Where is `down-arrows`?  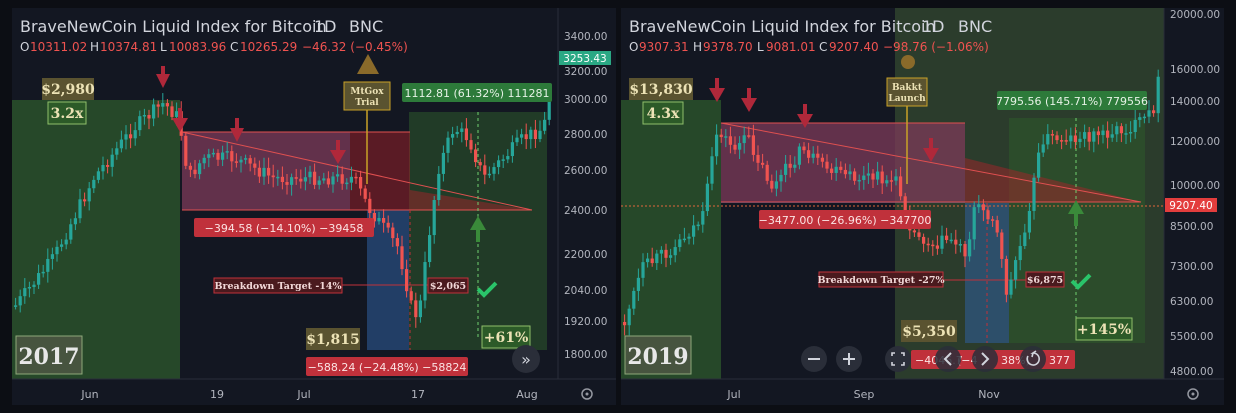 down-arrows is located at coordinates (251, 115).